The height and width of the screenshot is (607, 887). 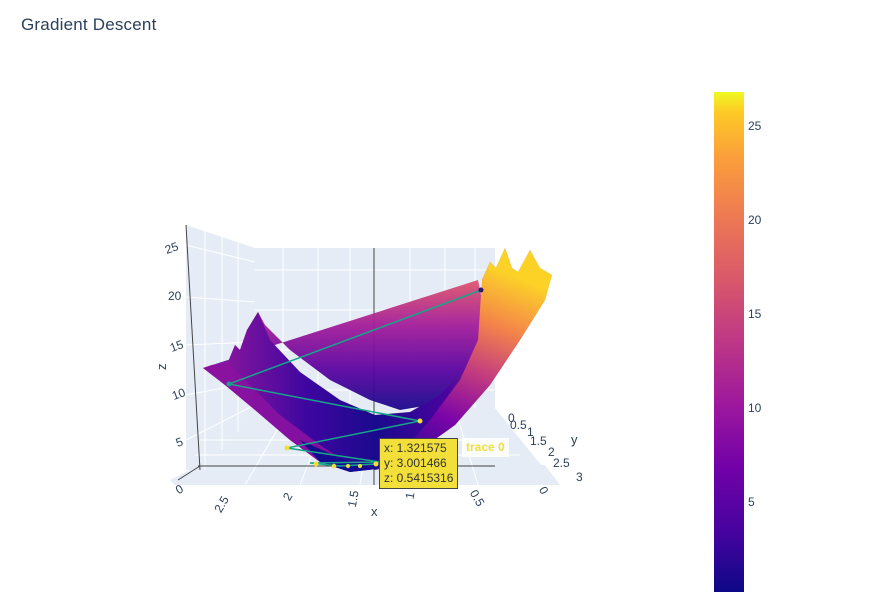 I want to click on hover-trace-name: trace 0, so click(x=485, y=447).